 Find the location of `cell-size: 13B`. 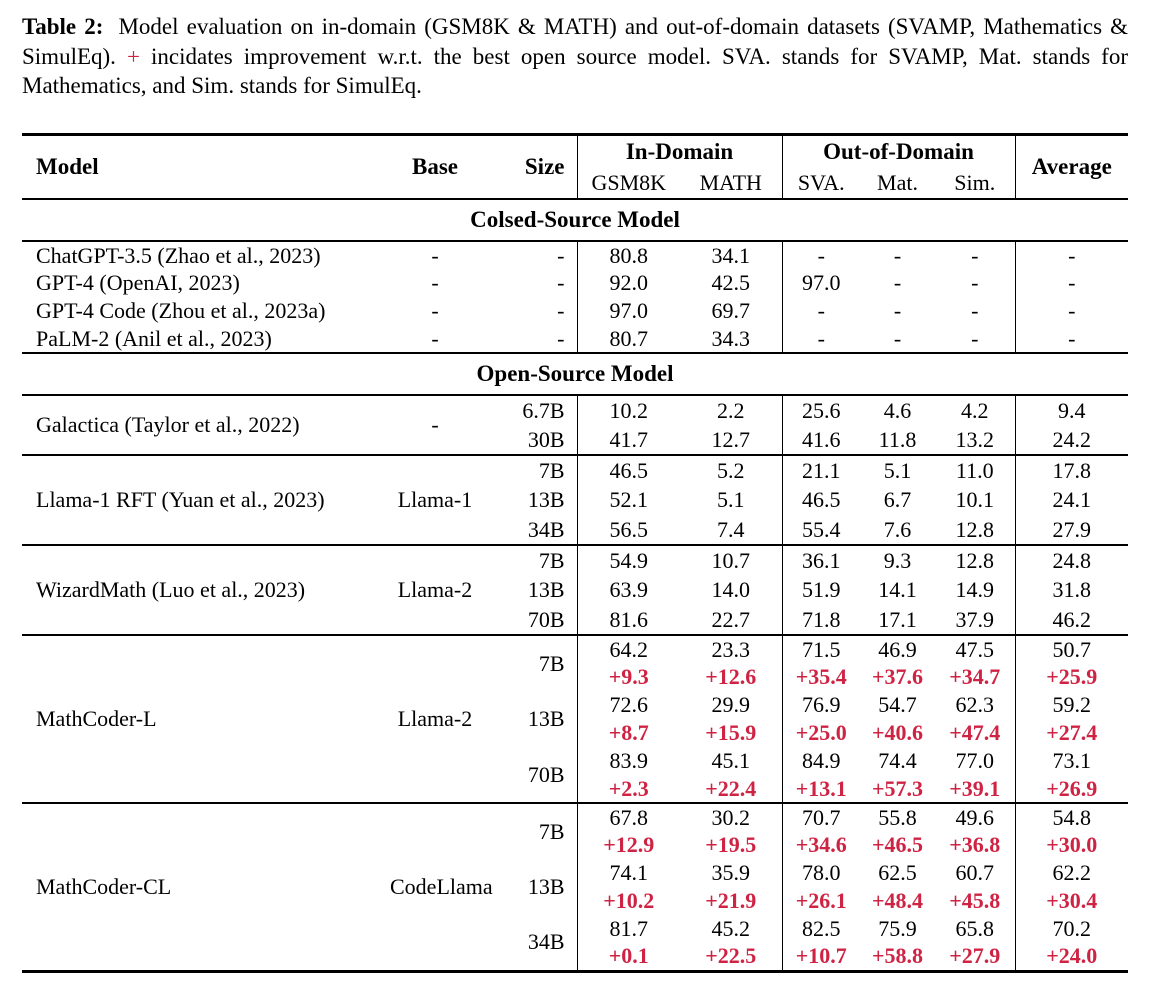

cell-size: 13B is located at coordinates (546, 589).